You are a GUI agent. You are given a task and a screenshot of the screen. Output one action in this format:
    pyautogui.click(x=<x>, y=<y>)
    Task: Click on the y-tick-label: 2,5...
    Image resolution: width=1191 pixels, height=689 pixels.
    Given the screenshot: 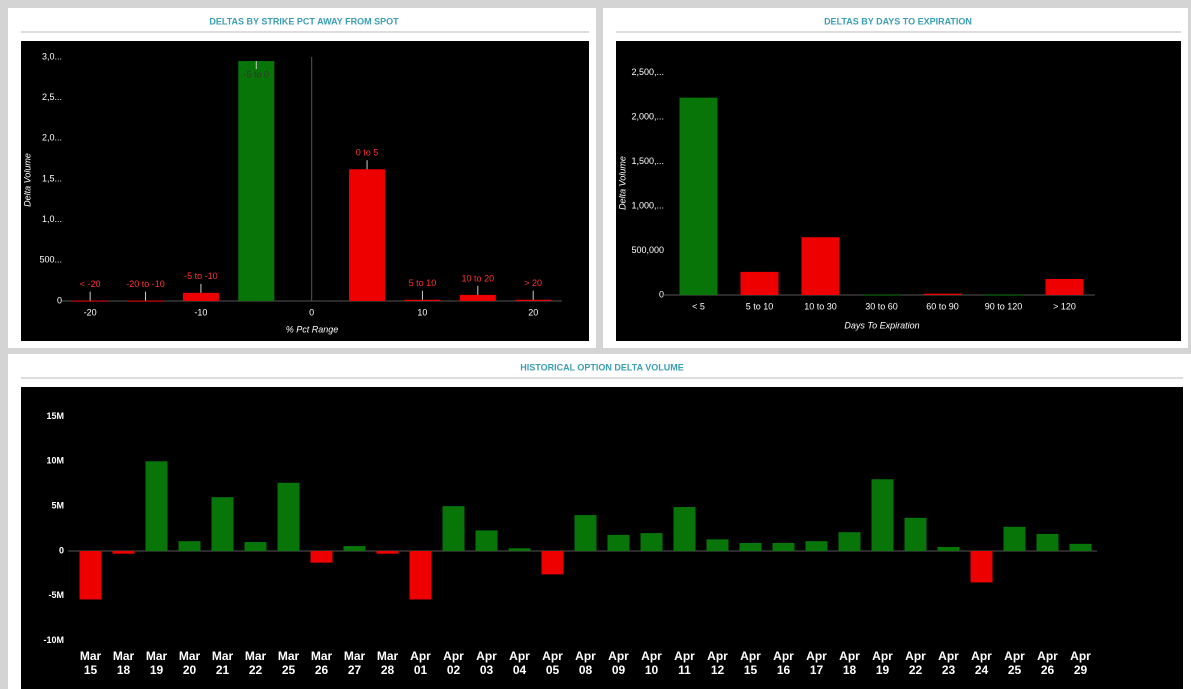 What is the action you would take?
    pyautogui.click(x=52, y=97)
    